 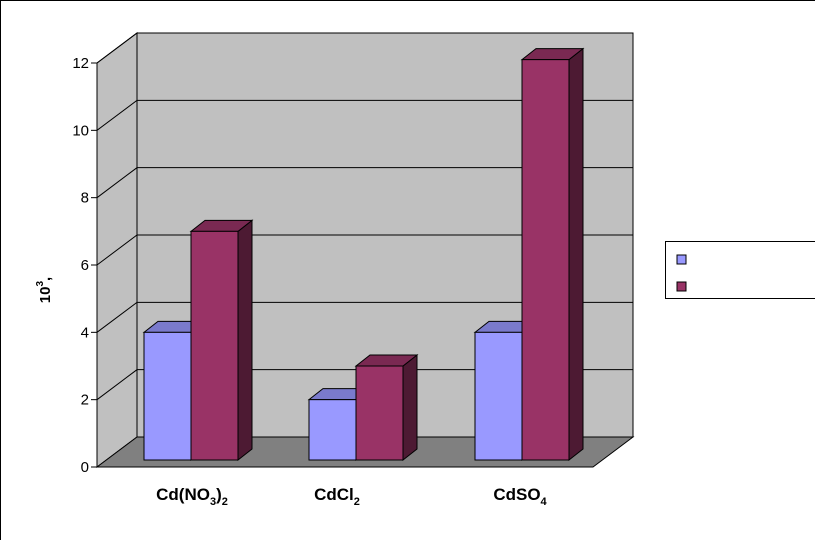 What do you see at coordinates (80, 130) in the screenshot?
I see `y-tick-label: 10` at bounding box center [80, 130].